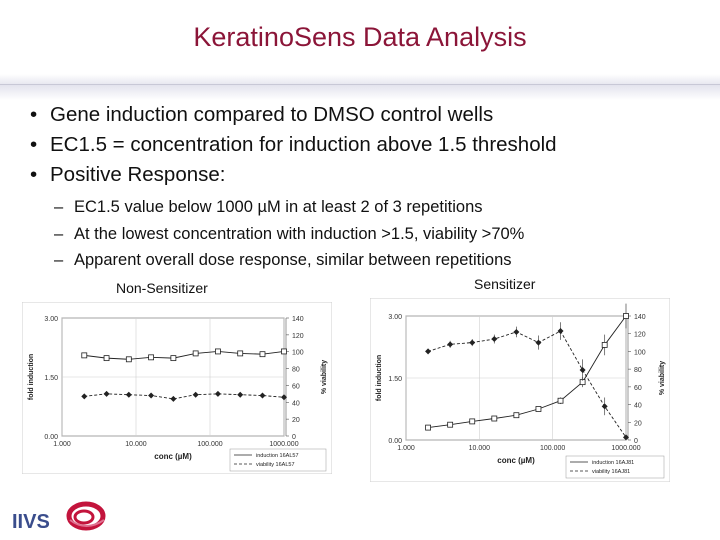 Image resolution: width=720 pixels, height=540 pixels. What do you see at coordinates (31, 522) in the screenshot?
I see `logo-text: IIVS` at bounding box center [31, 522].